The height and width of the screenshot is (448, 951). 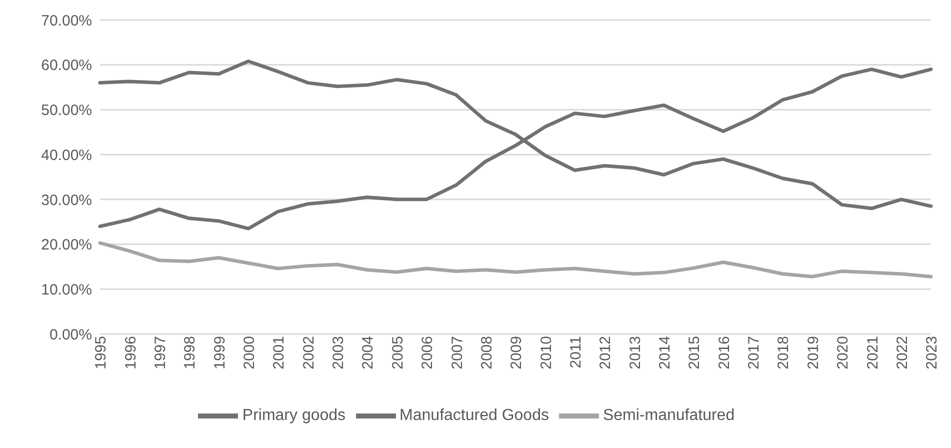 What do you see at coordinates (279, 353) in the screenshot?
I see `x-tick-label: 2001` at bounding box center [279, 353].